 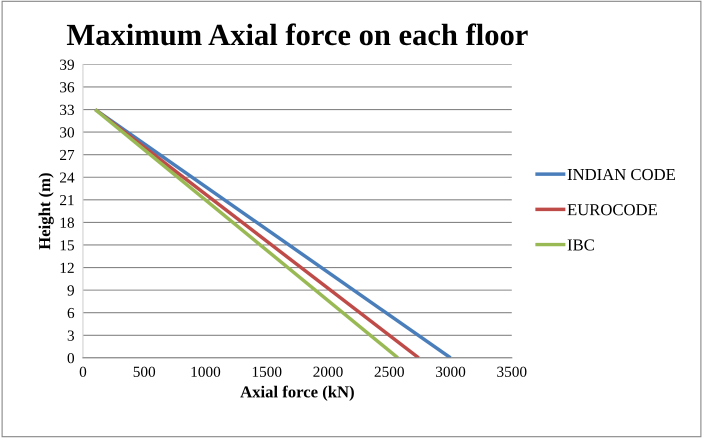 What do you see at coordinates (511, 371) in the screenshot?
I see `x-tick-label: 3500` at bounding box center [511, 371].